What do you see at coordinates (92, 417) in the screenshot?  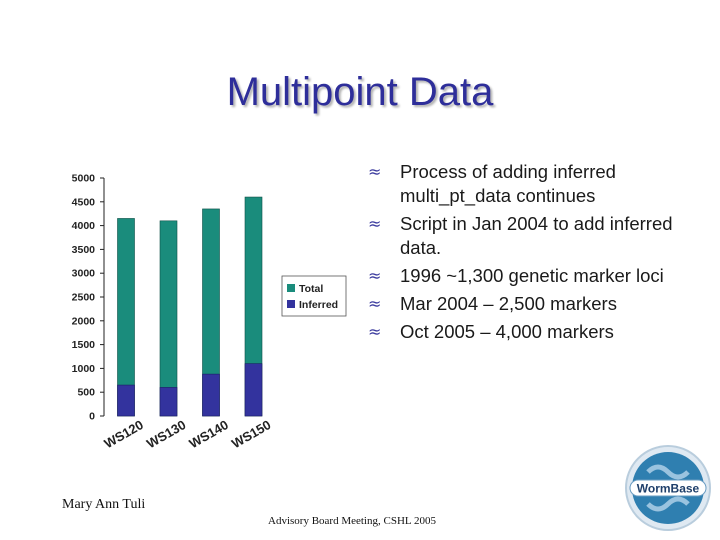 I see `y-tick-label: 0` at bounding box center [92, 417].